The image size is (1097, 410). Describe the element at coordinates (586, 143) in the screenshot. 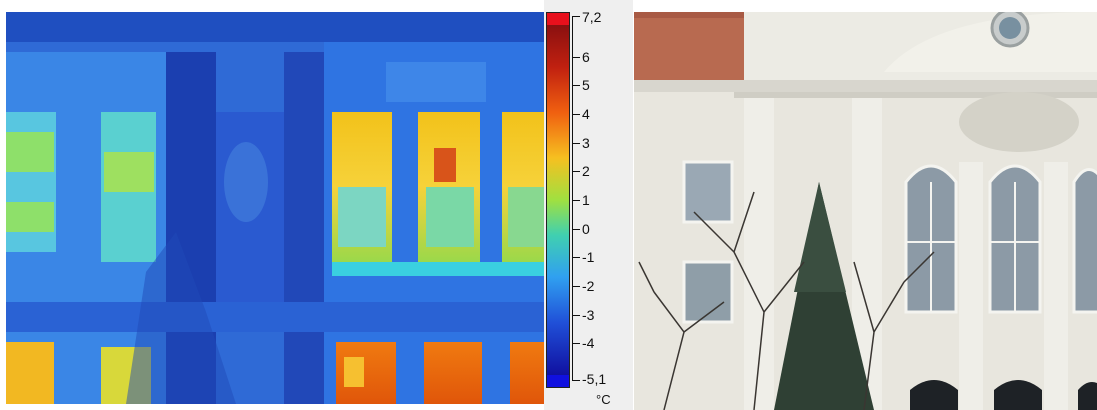

I see `tick-label: 3` at that location.